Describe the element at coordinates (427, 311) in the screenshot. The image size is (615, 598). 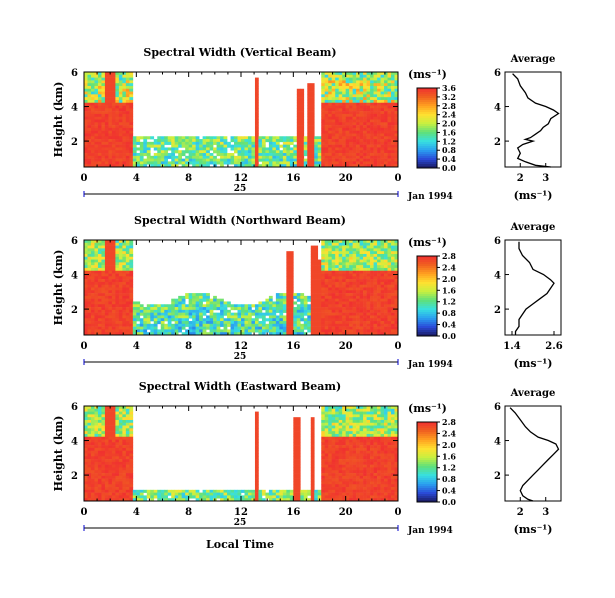
I see `colorbar-swatch` at that location.